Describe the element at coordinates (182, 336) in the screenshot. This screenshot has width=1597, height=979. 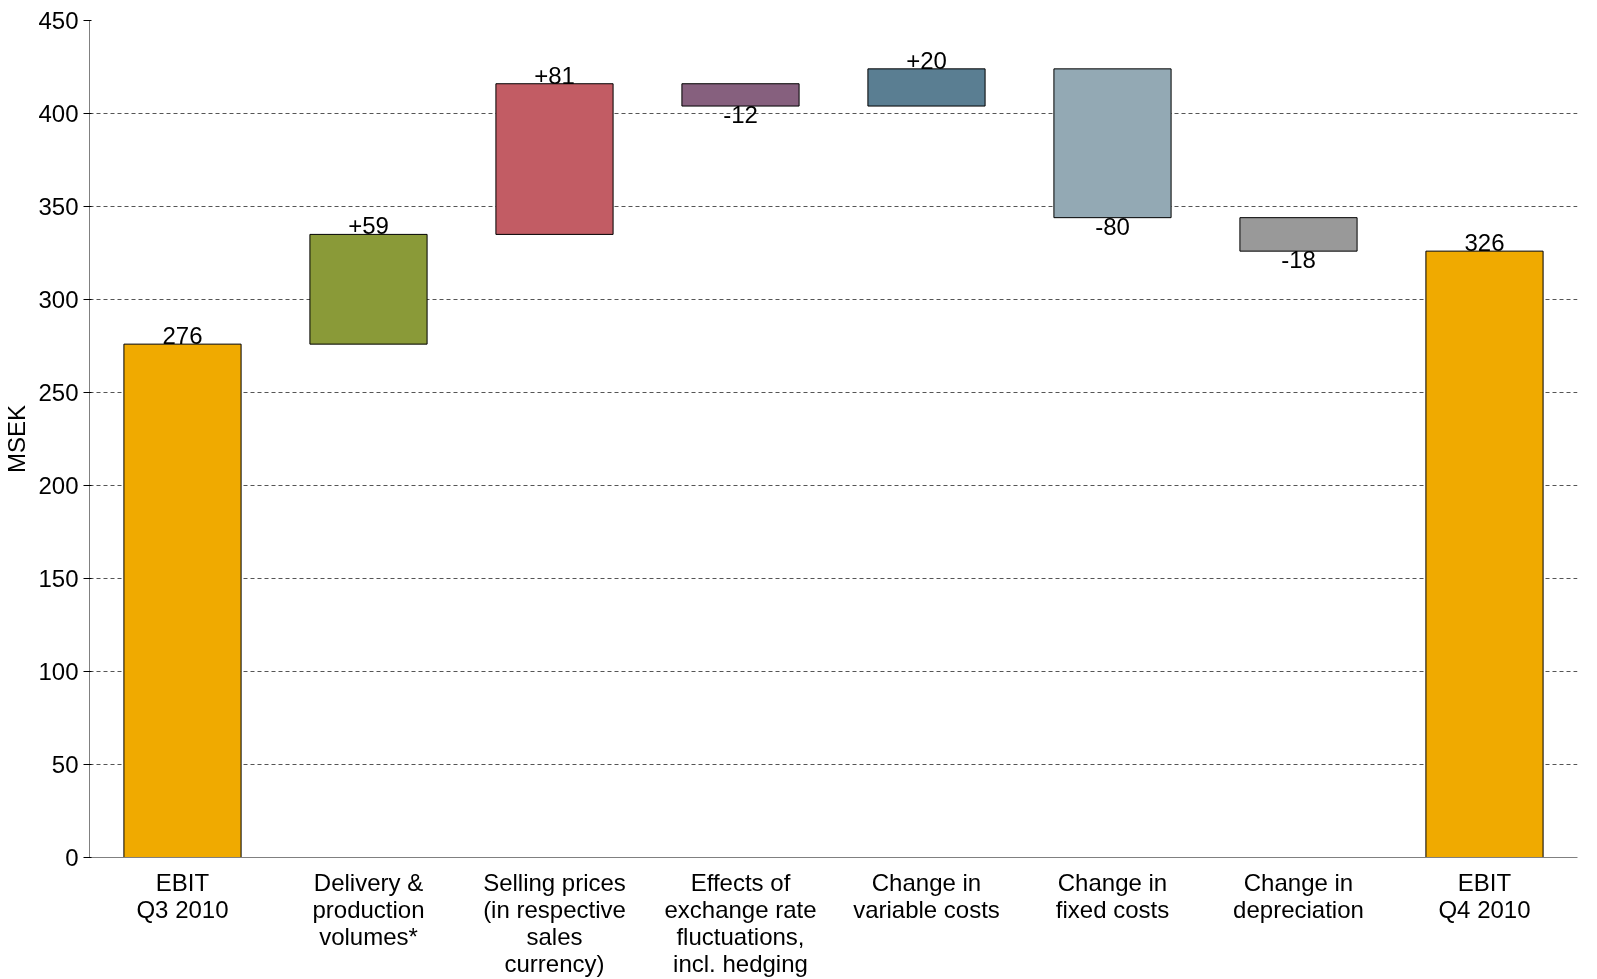
I see `data-label: 276` at that location.